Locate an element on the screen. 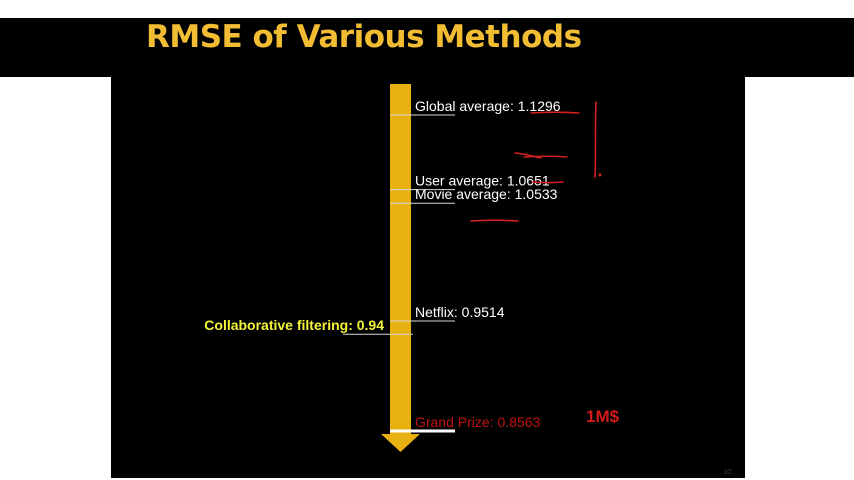  handwritten-bracket is located at coordinates (595, 139).